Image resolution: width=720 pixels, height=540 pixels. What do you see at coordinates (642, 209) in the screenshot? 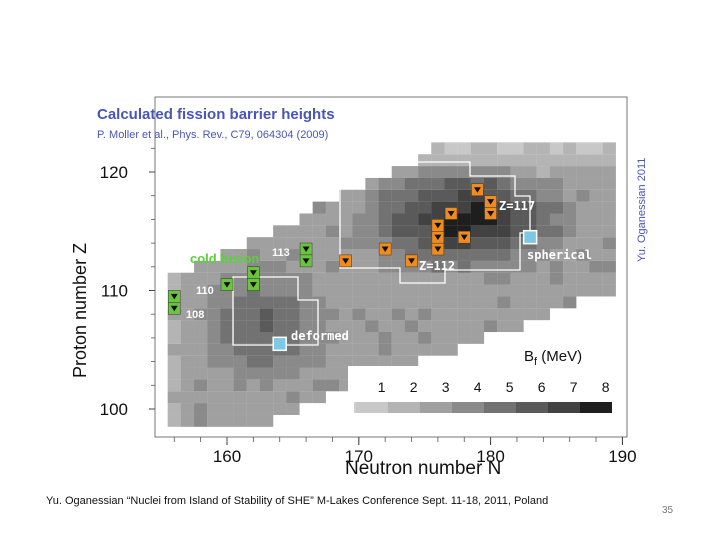
I see `author-credit: Yu. Oganessian 2011` at bounding box center [642, 209].